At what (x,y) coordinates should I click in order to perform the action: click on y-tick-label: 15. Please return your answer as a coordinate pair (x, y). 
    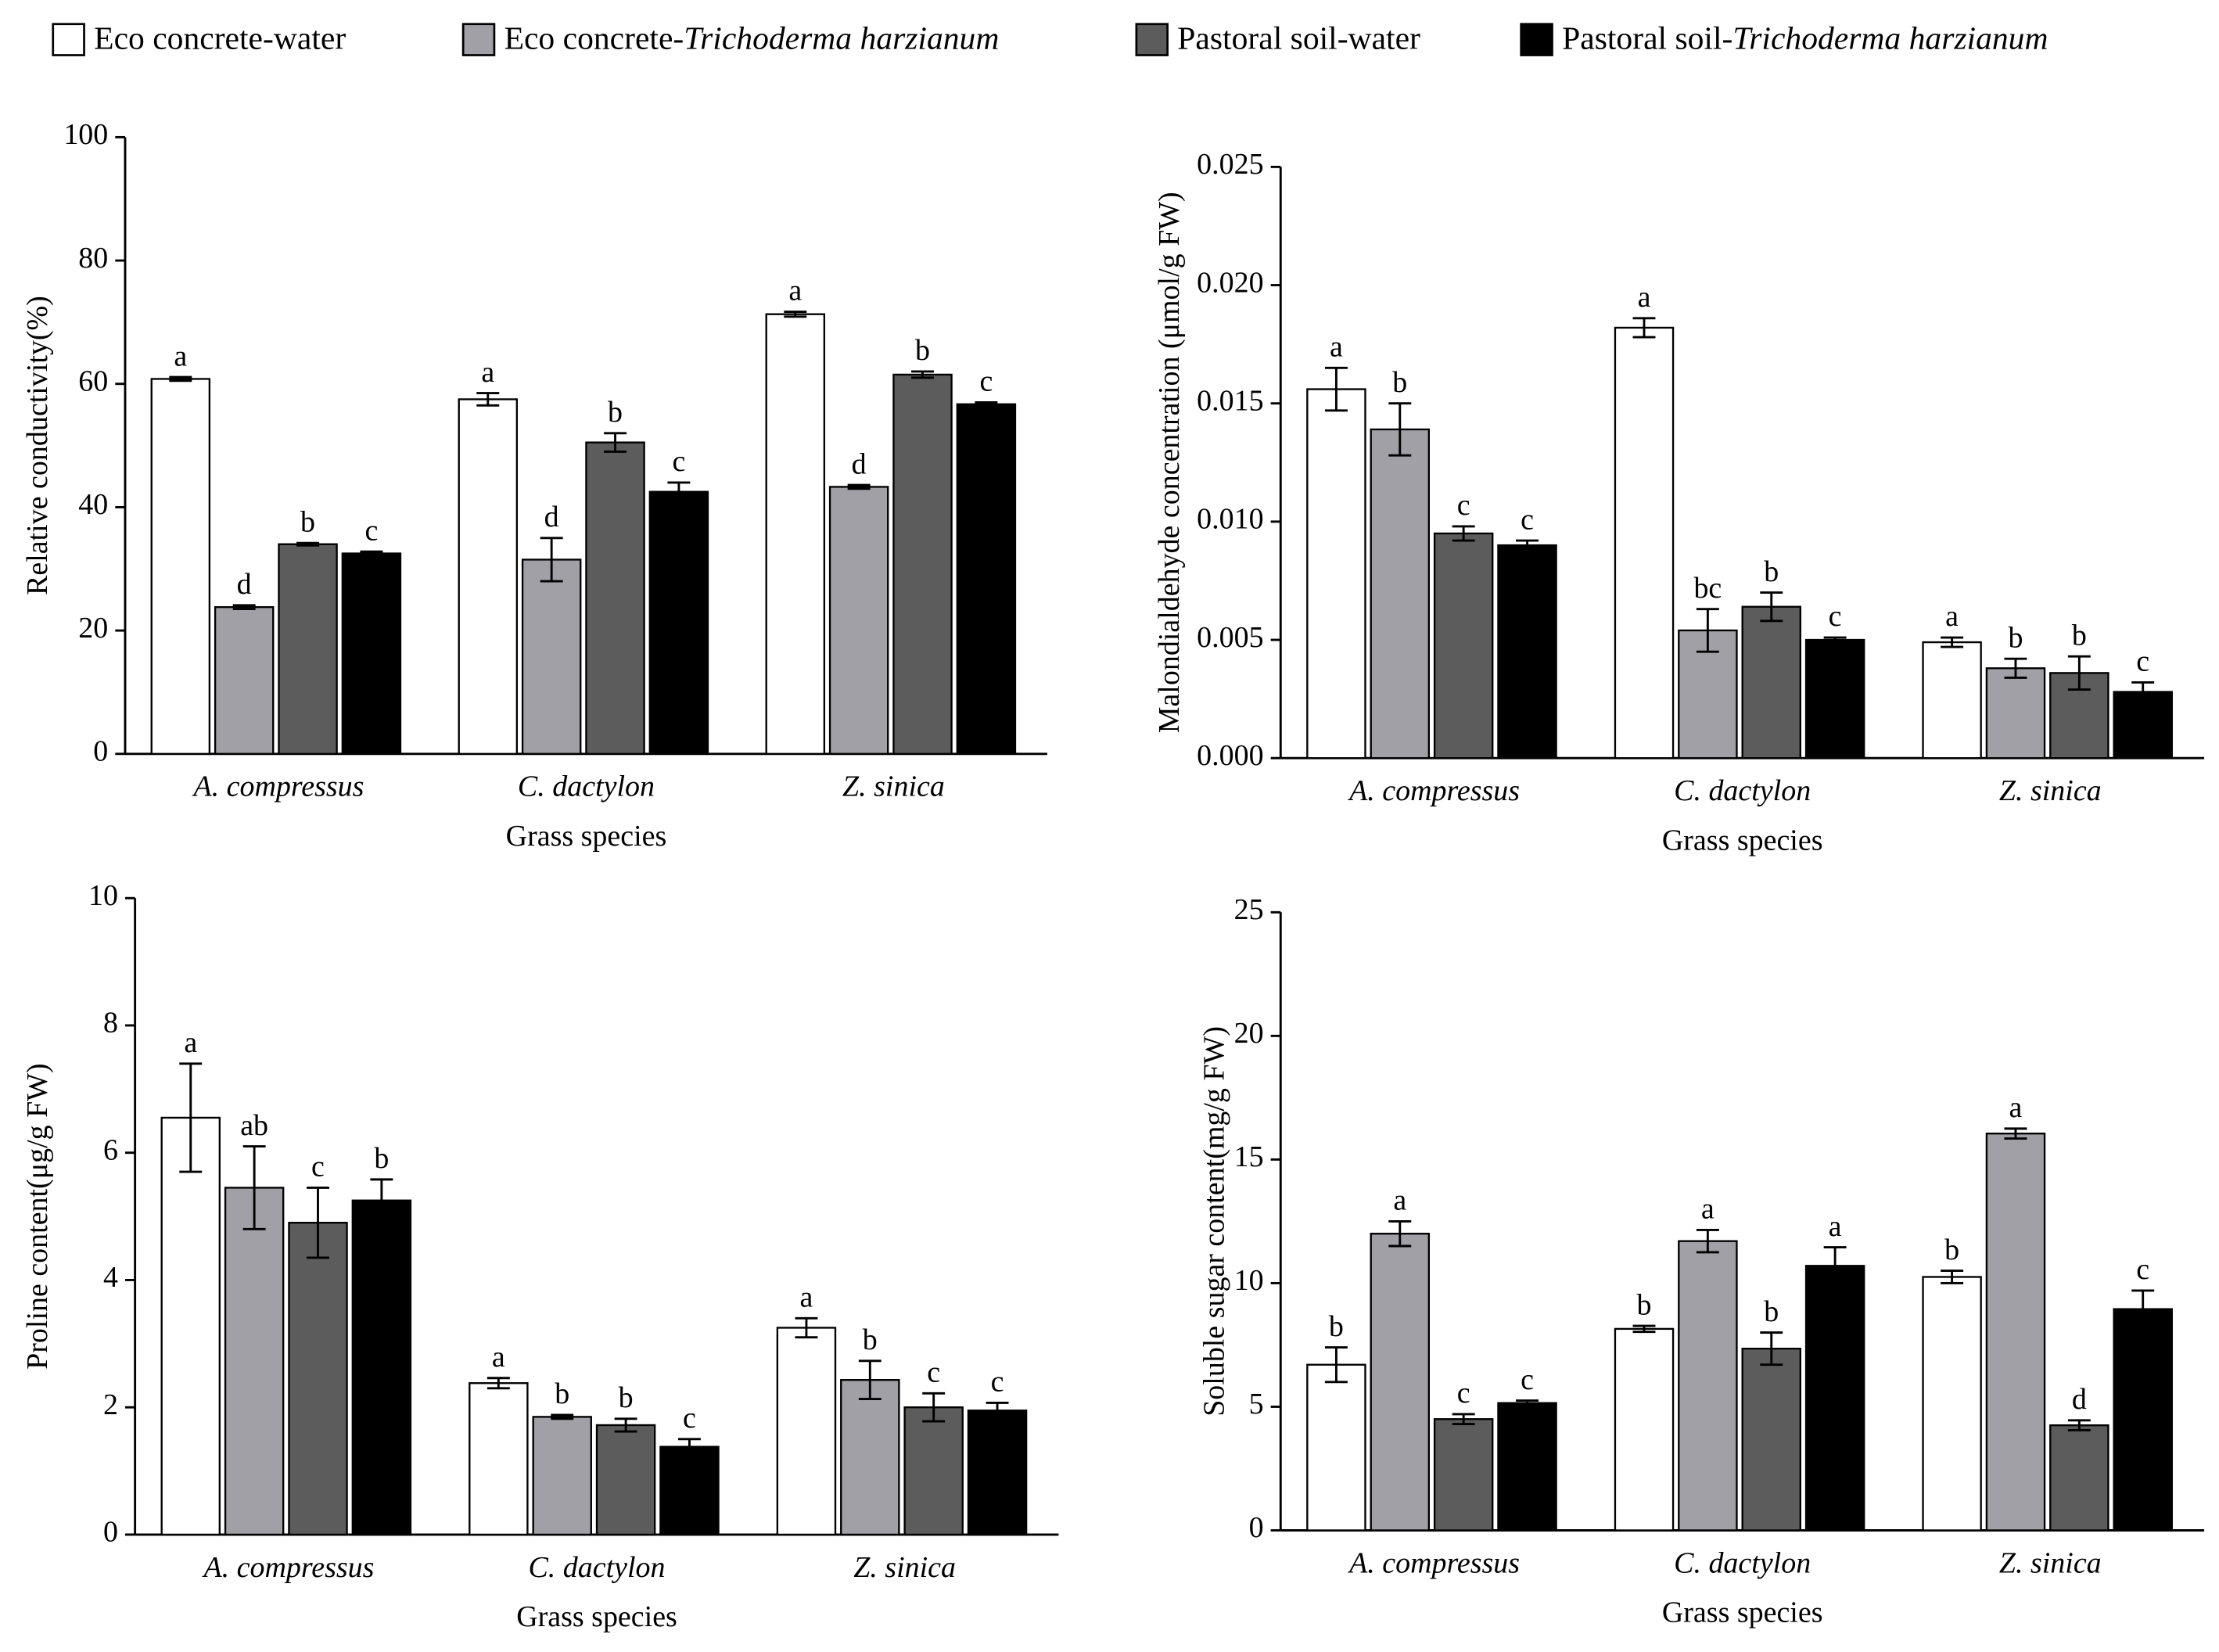
    Looking at the image, I should click on (1249, 1156).